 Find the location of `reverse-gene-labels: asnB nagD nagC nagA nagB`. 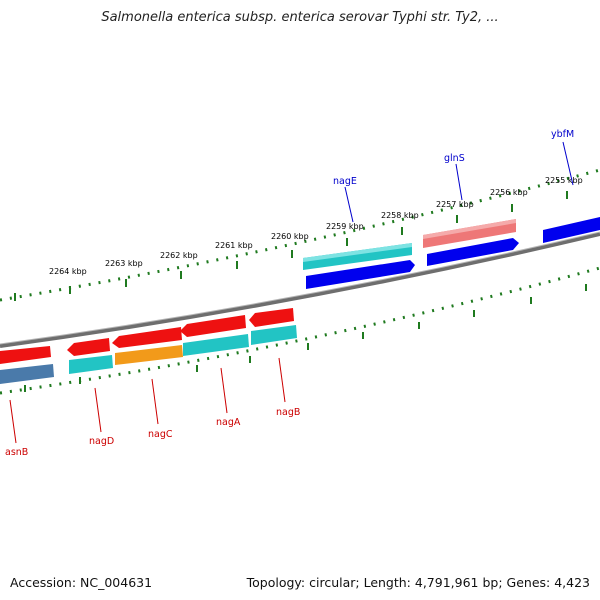

reverse-gene-labels: asnB nagD nagC nagA nagB is located at coordinates (152, 407).